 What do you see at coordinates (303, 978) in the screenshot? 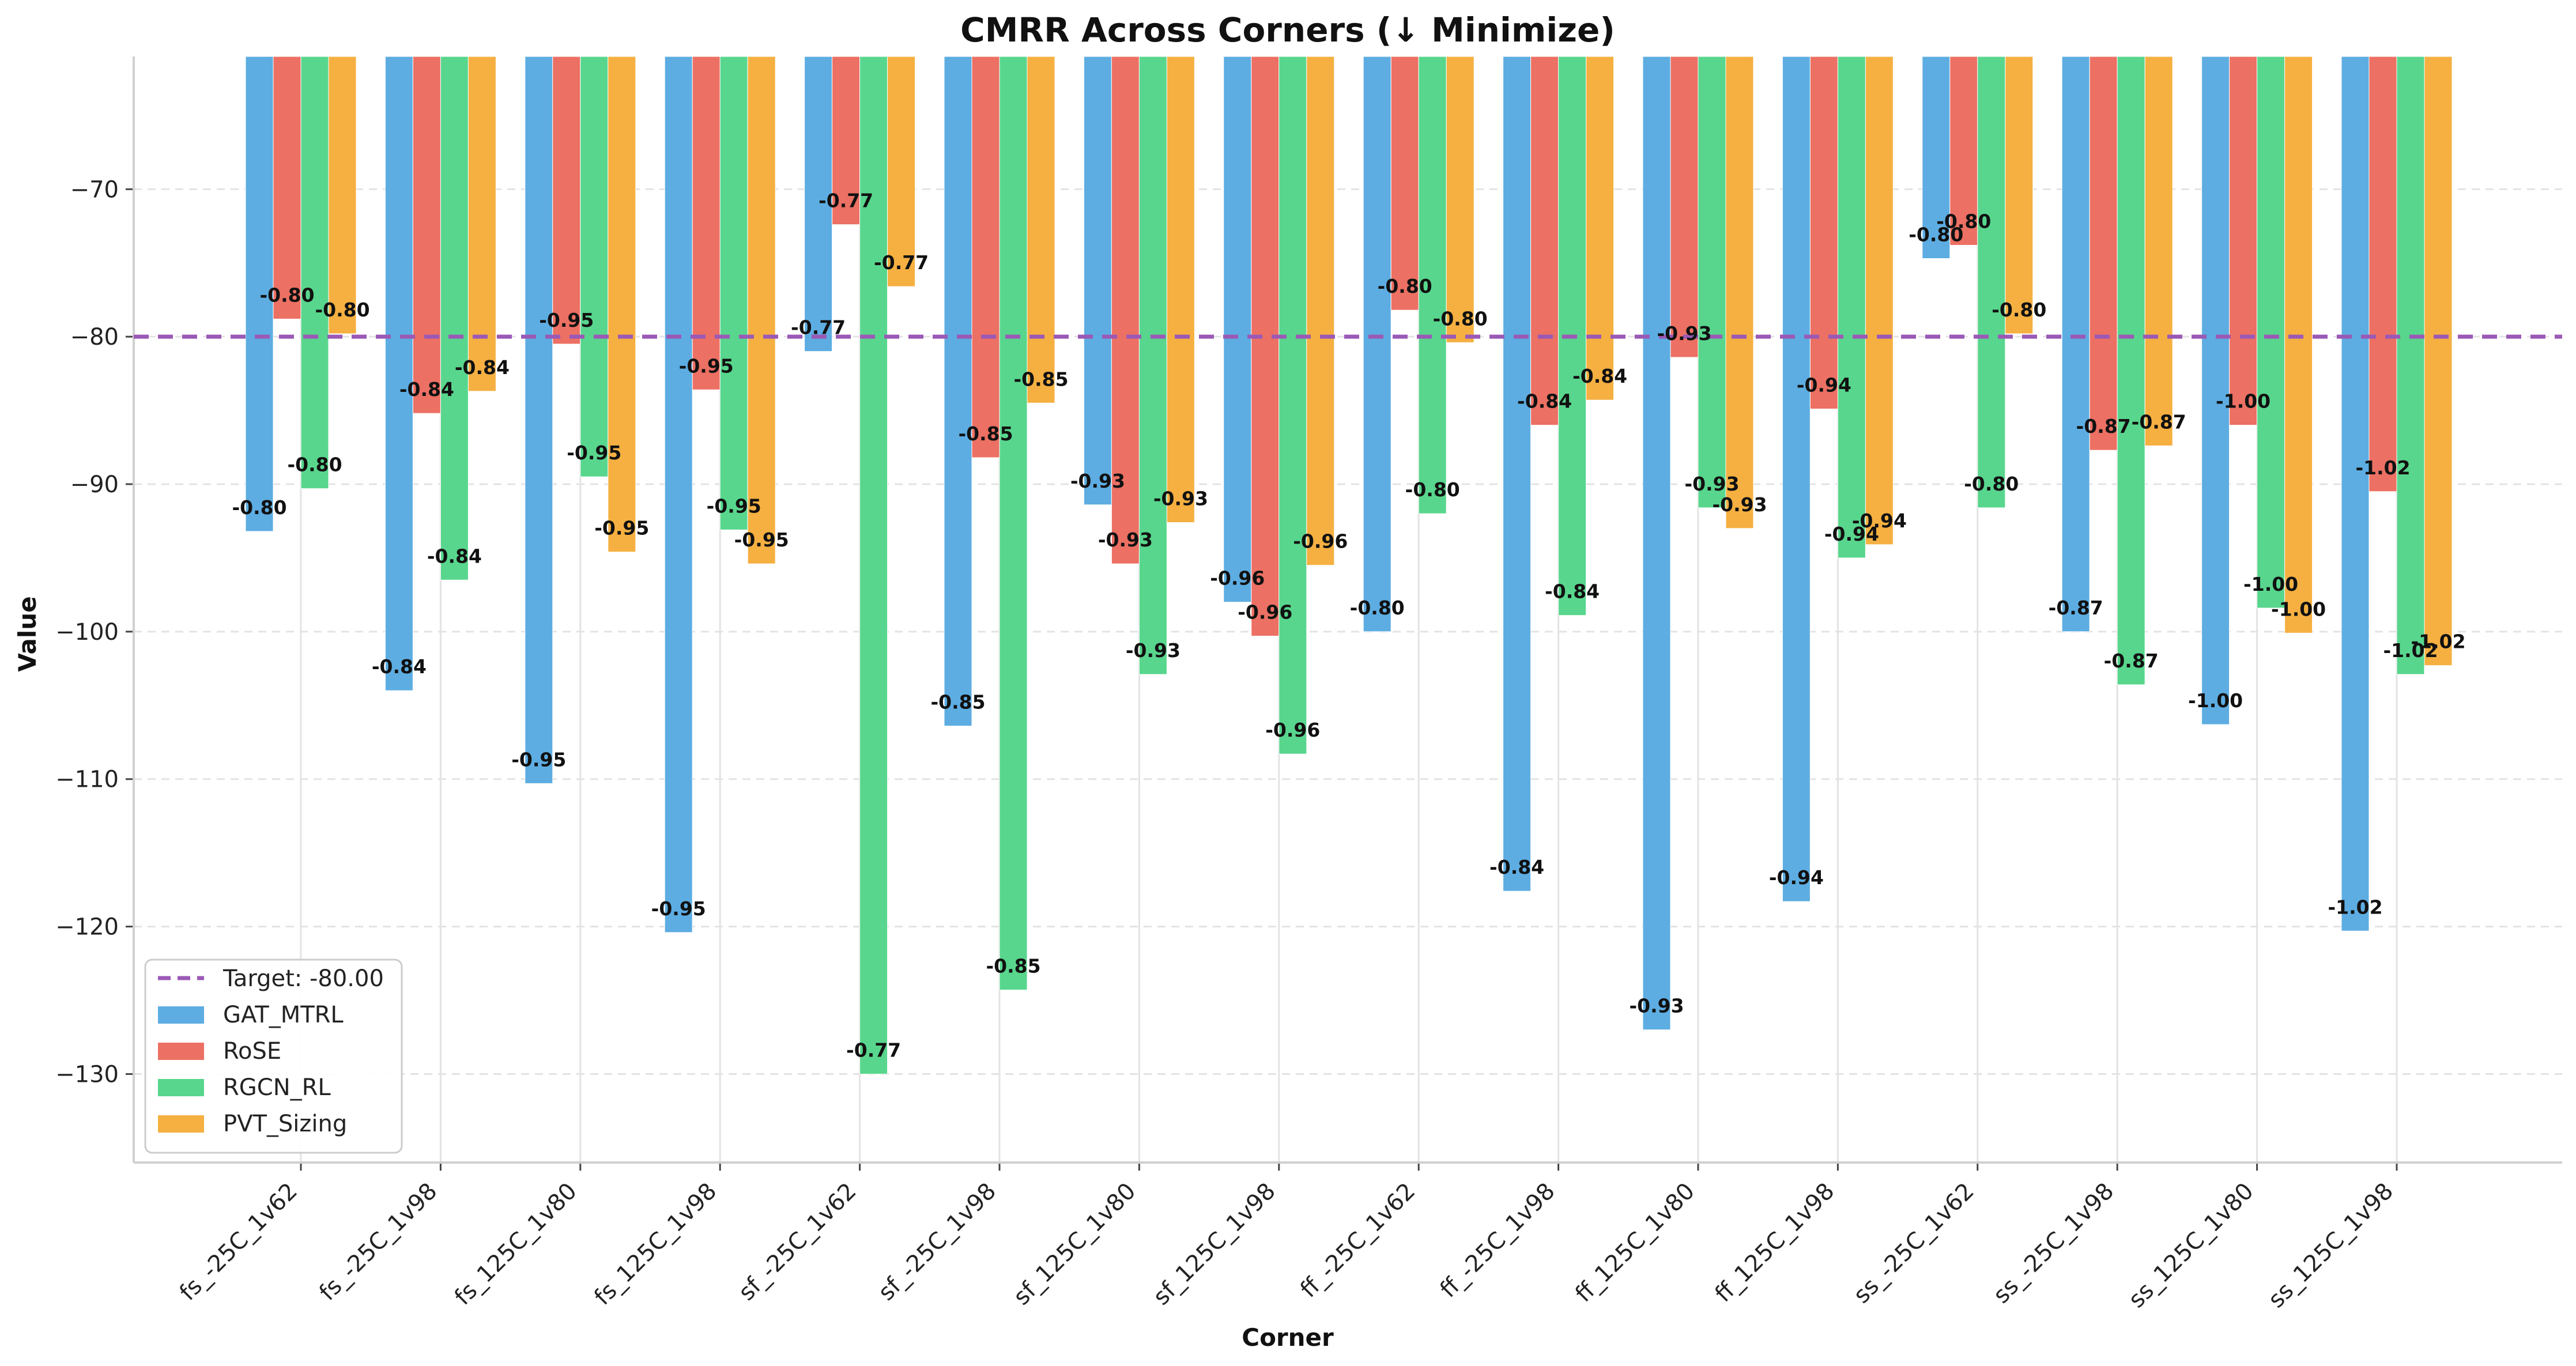
I see `legend-target-label: Target: -80.00` at bounding box center [303, 978].